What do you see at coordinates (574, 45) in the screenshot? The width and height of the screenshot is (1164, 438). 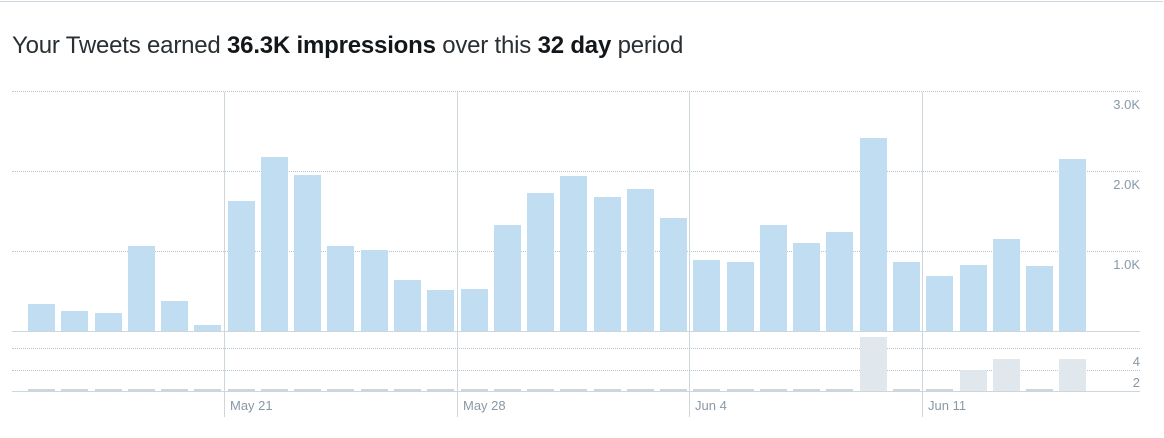 I see `title-period: 32 day` at bounding box center [574, 45].